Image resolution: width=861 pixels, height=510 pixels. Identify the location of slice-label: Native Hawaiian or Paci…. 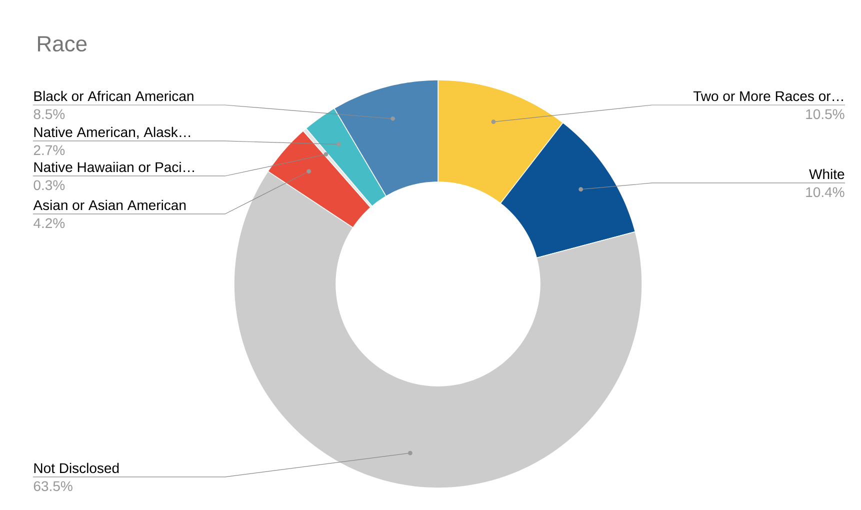
(114, 167).